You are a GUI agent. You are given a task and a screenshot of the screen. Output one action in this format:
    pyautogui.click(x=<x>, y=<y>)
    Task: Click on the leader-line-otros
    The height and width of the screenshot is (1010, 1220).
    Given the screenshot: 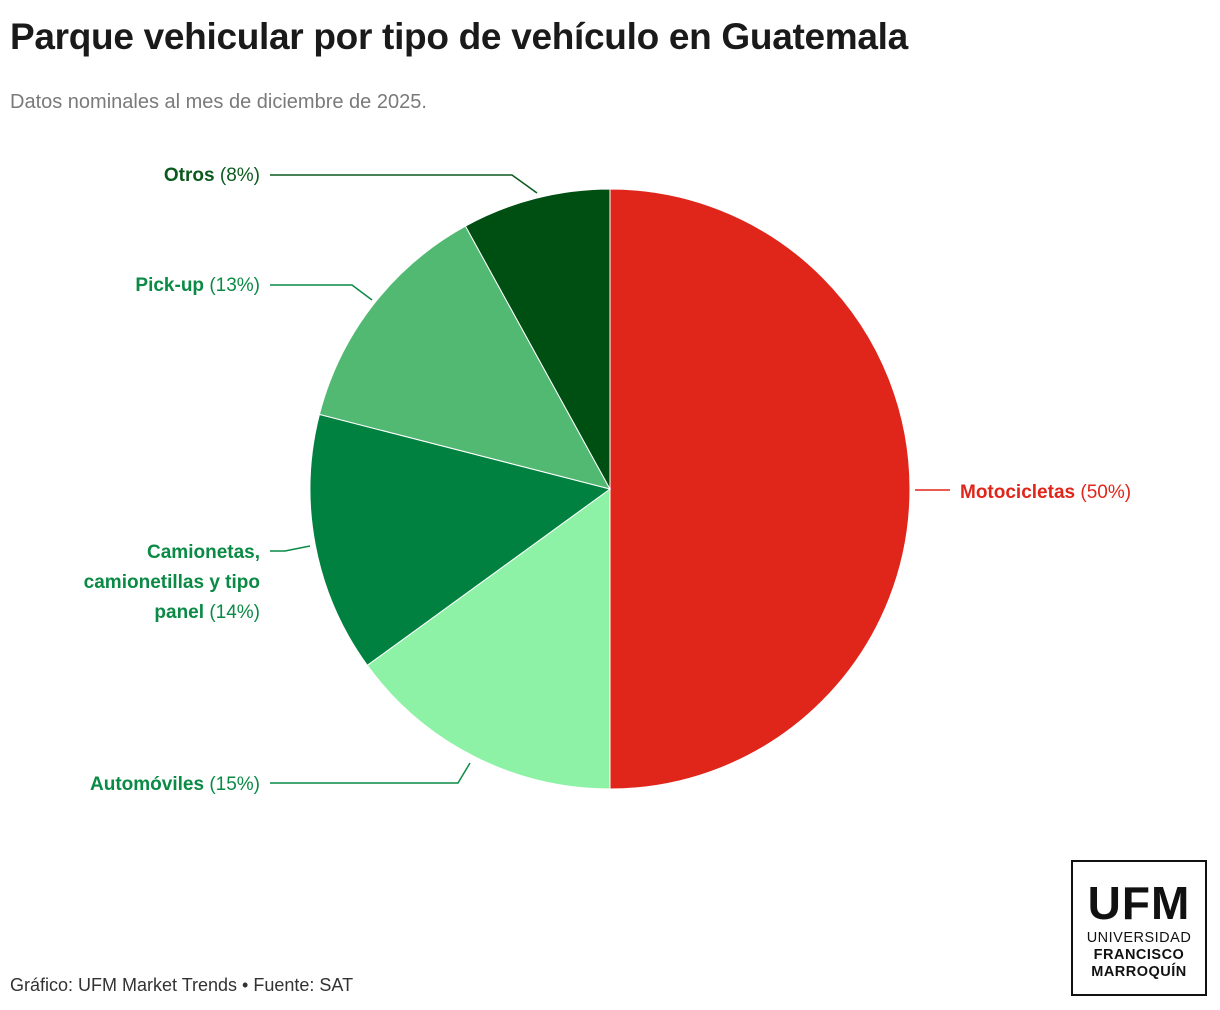 What is the action you would take?
    pyautogui.click(x=404, y=184)
    